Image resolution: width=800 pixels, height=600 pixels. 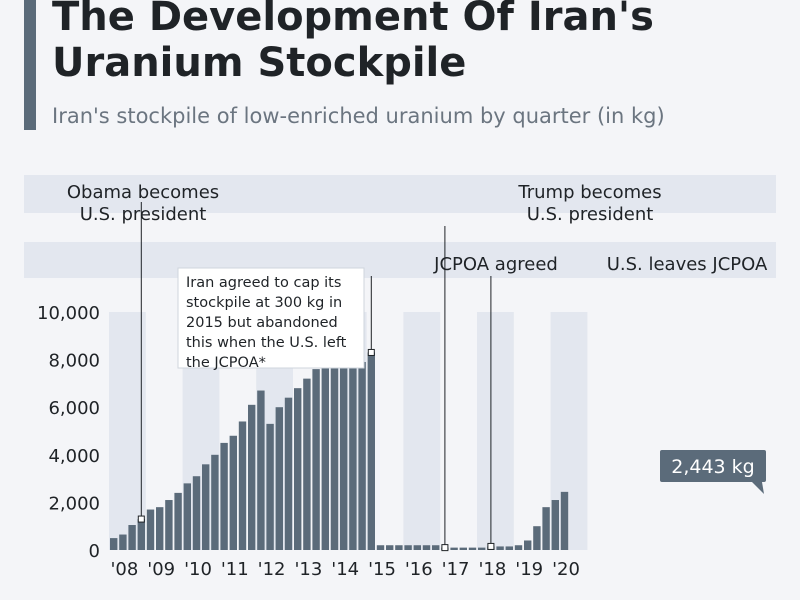 I want to click on x-year-label: '18, so click(x=492, y=569).